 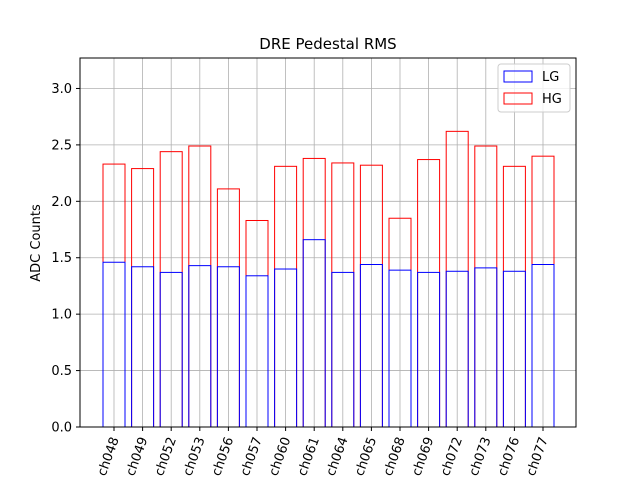 What do you see at coordinates (61, 371) in the screenshot?
I see `y-tick-label: 0.5` at bounding box center [61, 371].